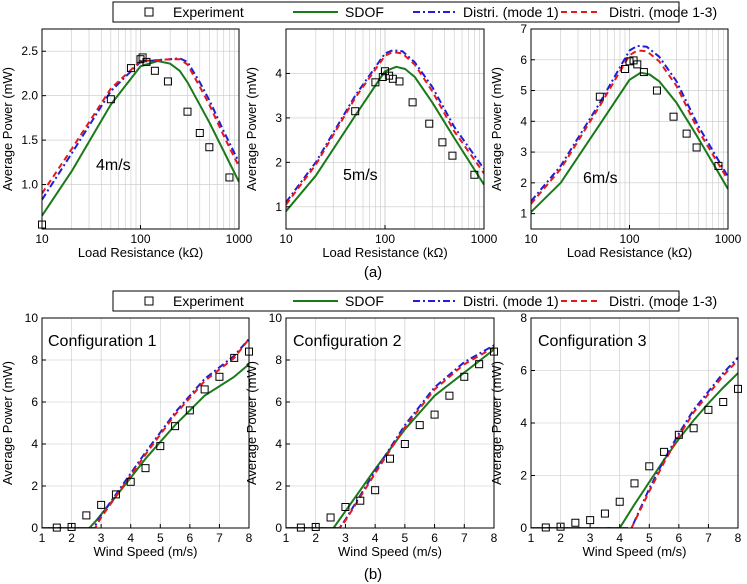 The width and height of the screenshot is (747, 584). I want to click on legend-sdof-label: SDOF, so click(364, 301).